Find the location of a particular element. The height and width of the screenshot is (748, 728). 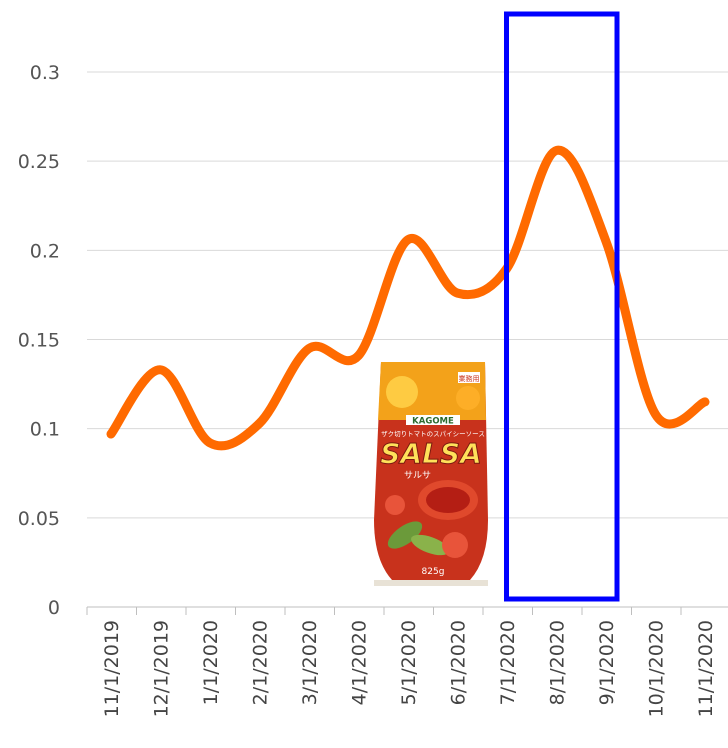

product-weight: 825g is located at coordinates (433, 572).